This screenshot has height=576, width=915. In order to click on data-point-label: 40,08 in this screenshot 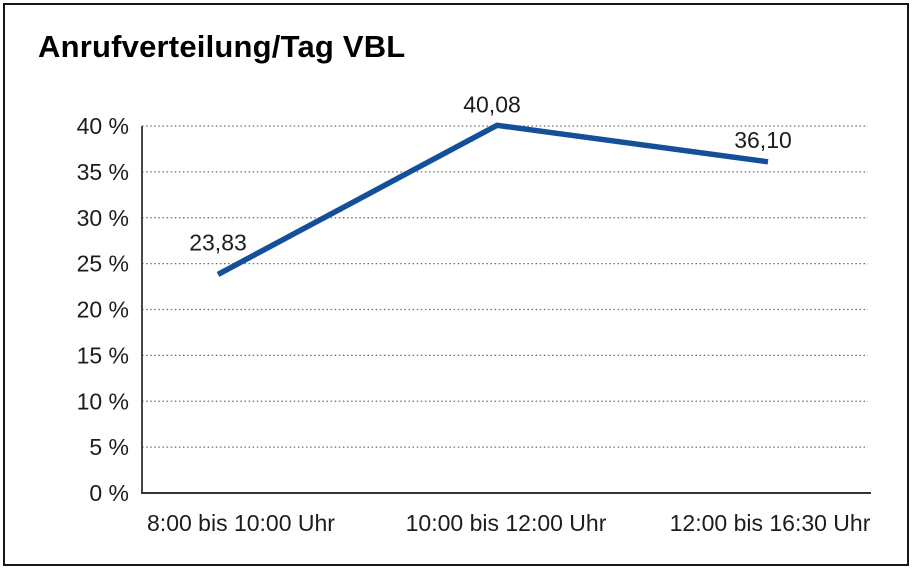, I will do `click(492, 104)`.